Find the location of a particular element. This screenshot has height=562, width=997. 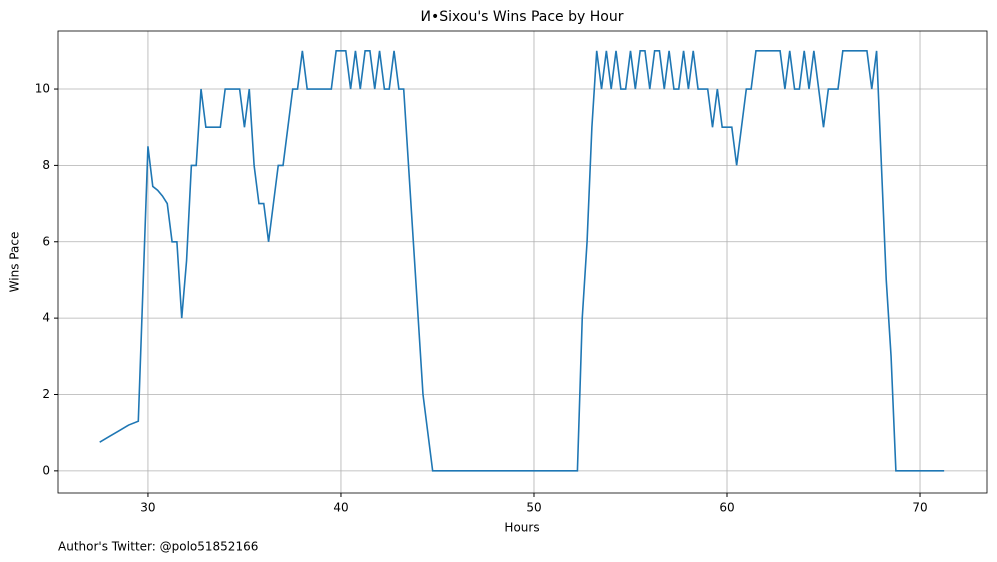

x-axis-label: Hours is located at coordinates (521, 528).